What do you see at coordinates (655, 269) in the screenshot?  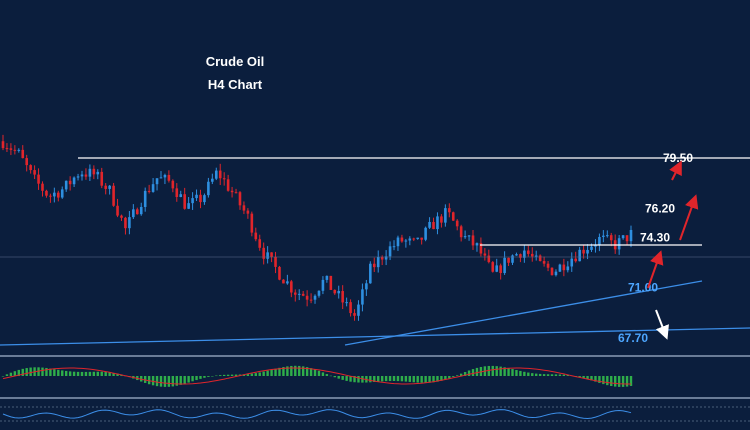 I see `arrow-up-icon` at bounding box center [655, 269].